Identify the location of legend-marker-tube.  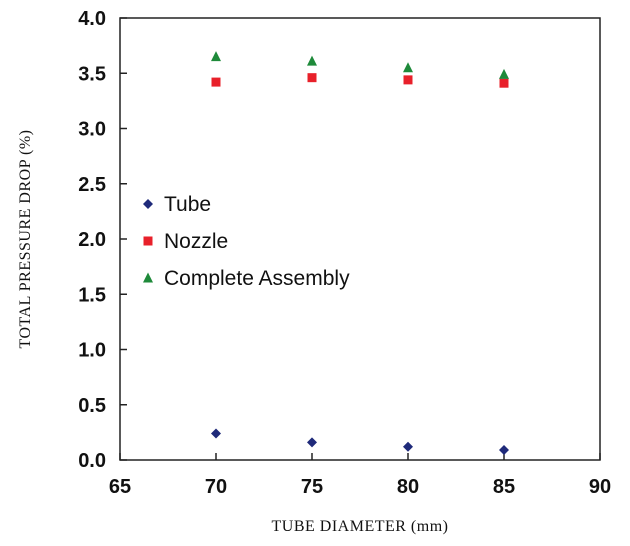
(148, 204).